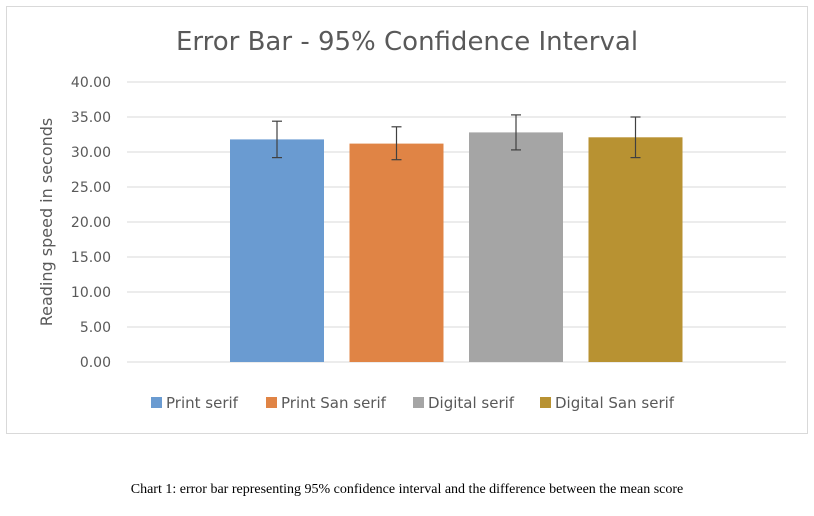  Describe the element at coordinates (91, 258) in the screenshot. I see `y-tick-label: 15.00` at that location.